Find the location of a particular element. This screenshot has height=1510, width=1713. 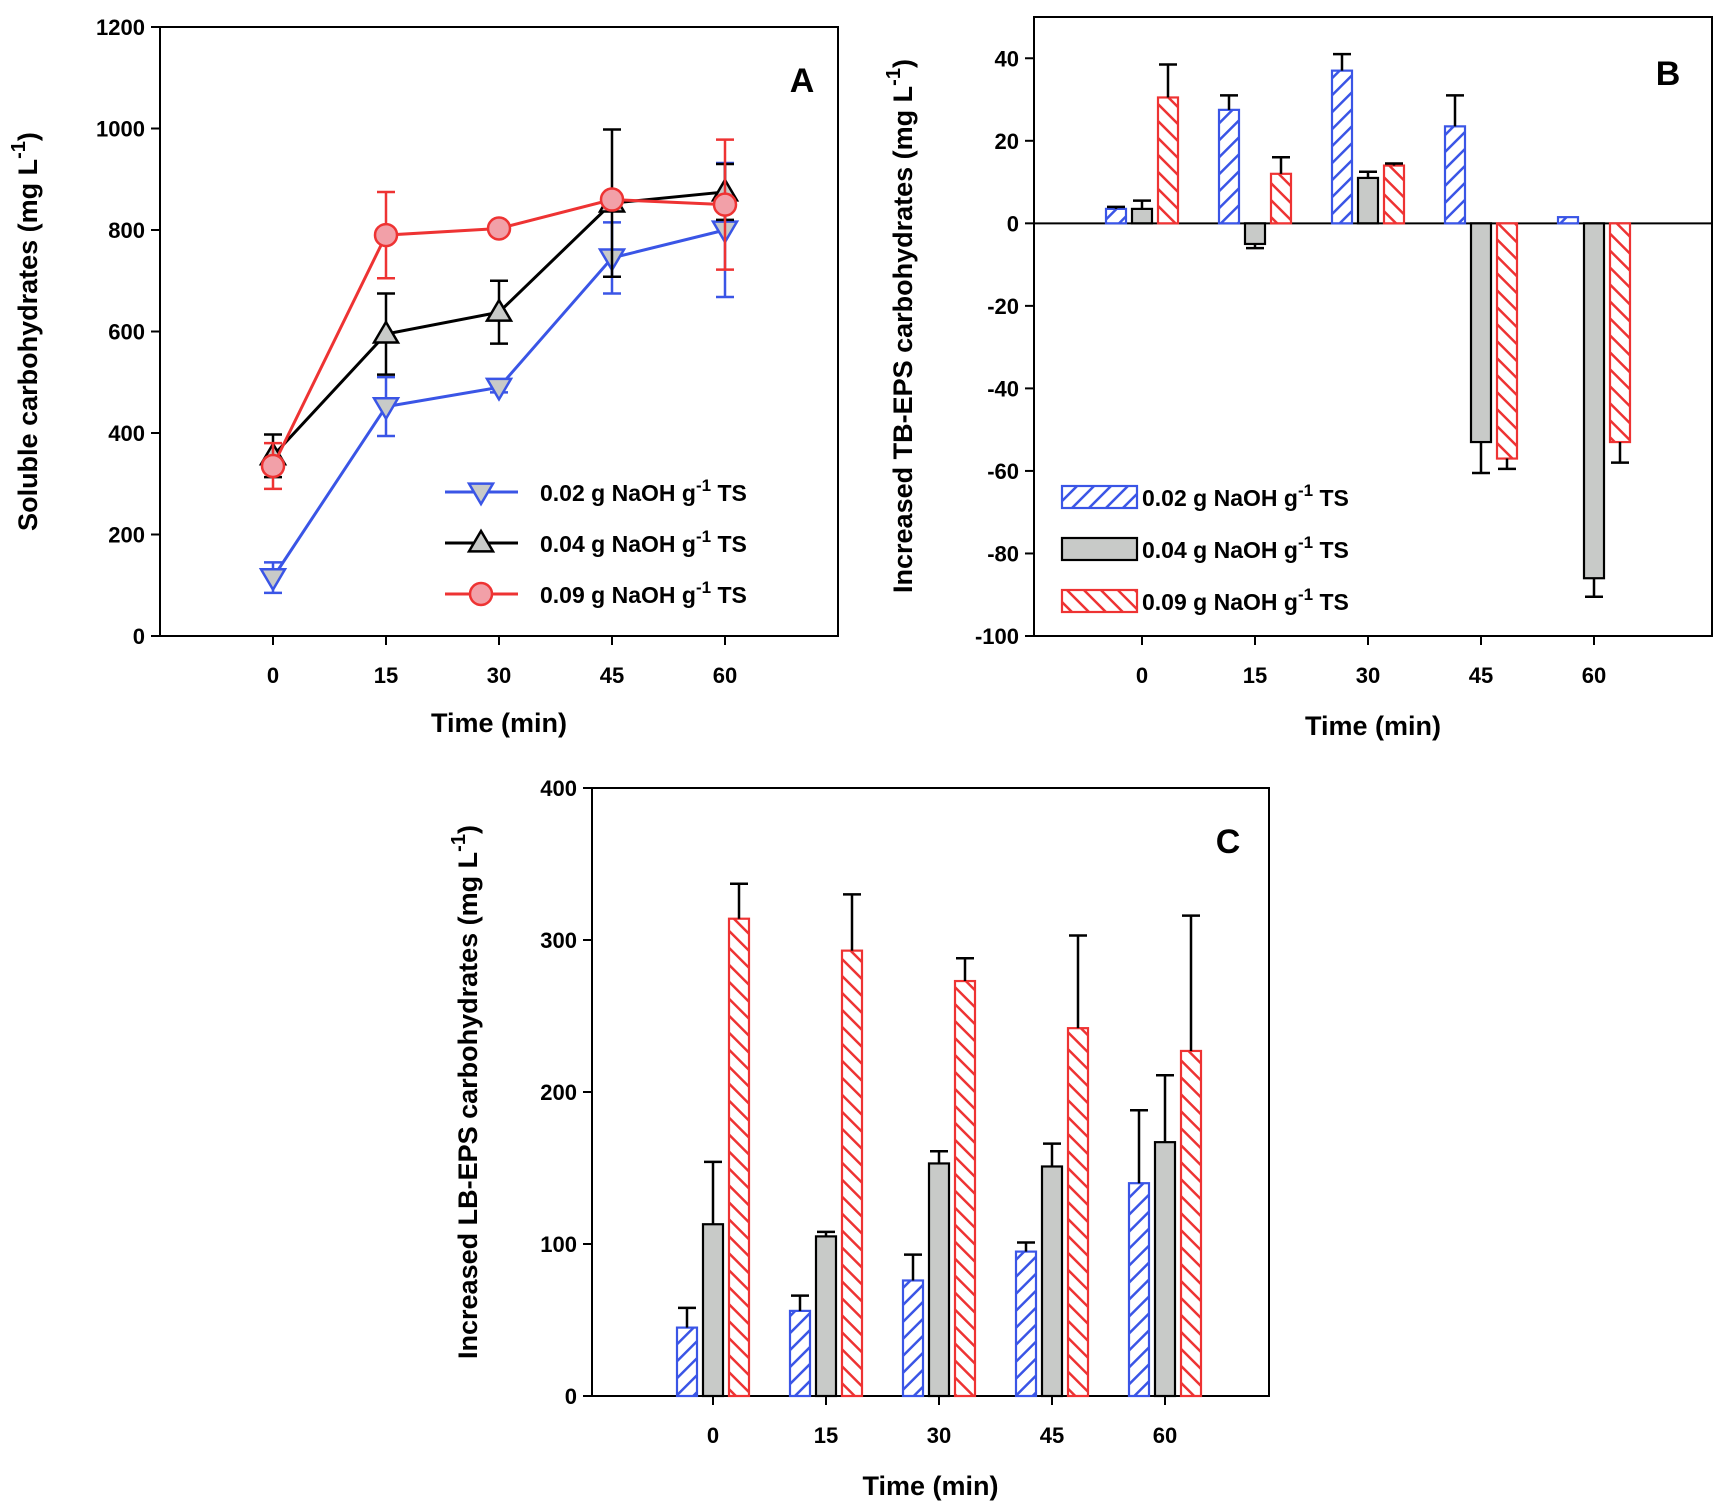

y-tick-label: -100 is located at coordinates (997, 636).